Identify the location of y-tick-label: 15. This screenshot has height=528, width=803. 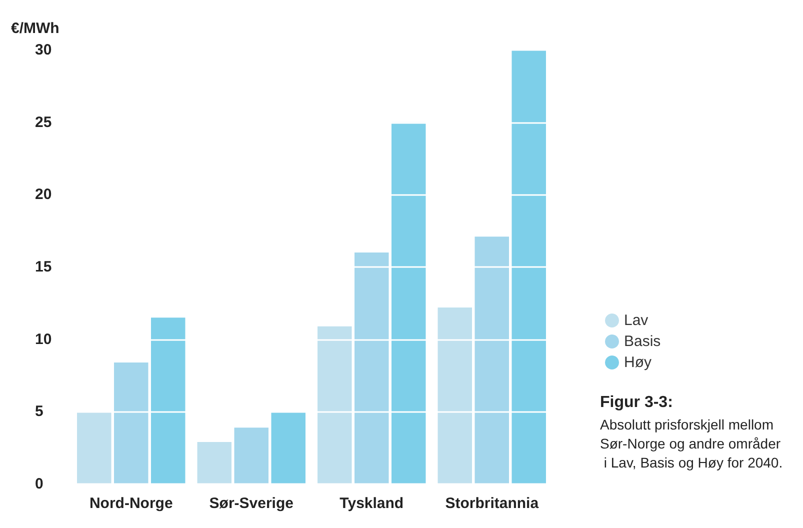
(43, 267).